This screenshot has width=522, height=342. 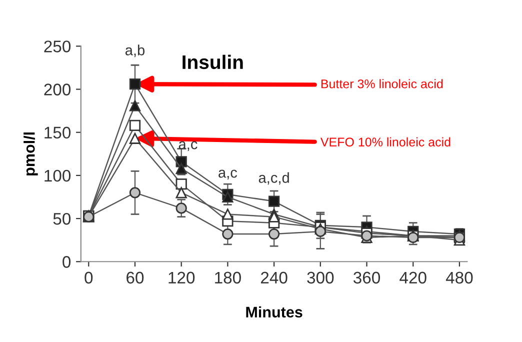 What do you see at coordinates (181, 278) in the screenshot?
I see `x-tick-label: 120` at bounding box center [181, 278].